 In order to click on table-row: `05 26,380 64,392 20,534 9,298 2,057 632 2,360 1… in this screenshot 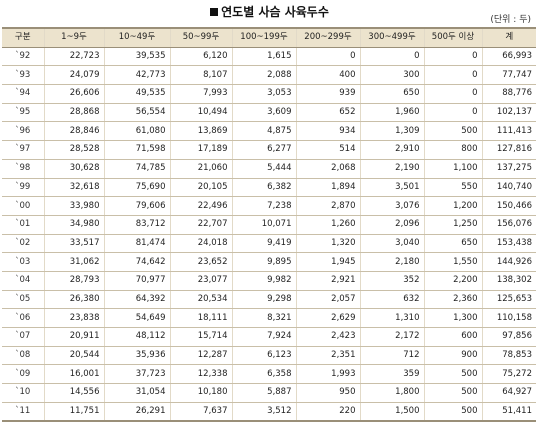, I will do `click(269, 300)`.